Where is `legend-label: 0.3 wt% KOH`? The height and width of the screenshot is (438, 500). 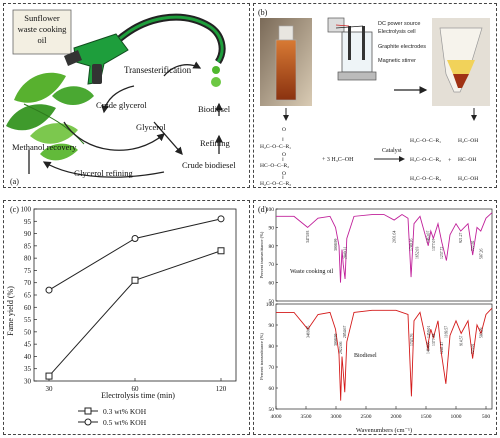
legend-label: 0.3 wt% KOH is located at coordinates (125, 411).